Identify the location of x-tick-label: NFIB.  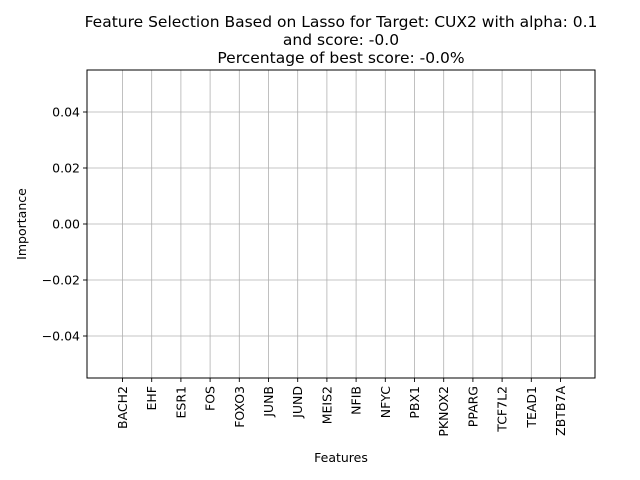
(356, 400).